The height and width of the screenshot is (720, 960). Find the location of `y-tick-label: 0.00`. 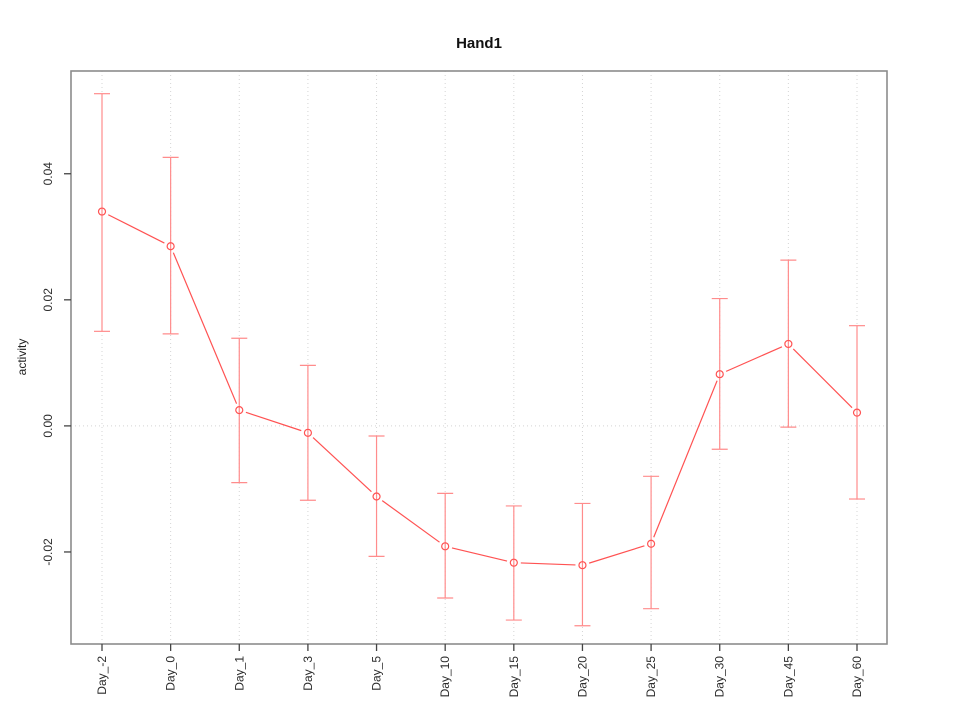

y-tick-label: 0.00 is located at coordinates (48, 426).